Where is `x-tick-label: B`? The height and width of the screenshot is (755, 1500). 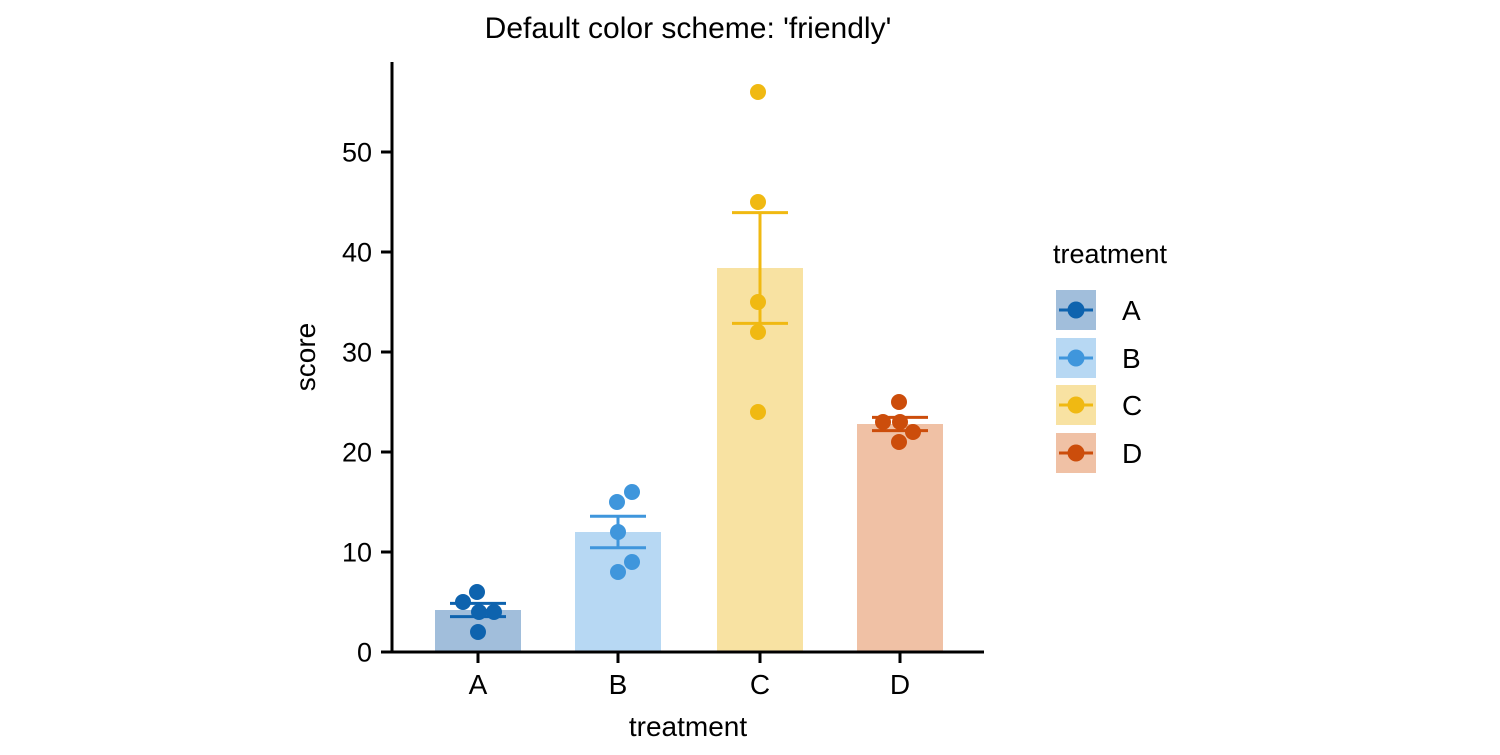 x-tick-label: B is located at coordinates (618, 684).